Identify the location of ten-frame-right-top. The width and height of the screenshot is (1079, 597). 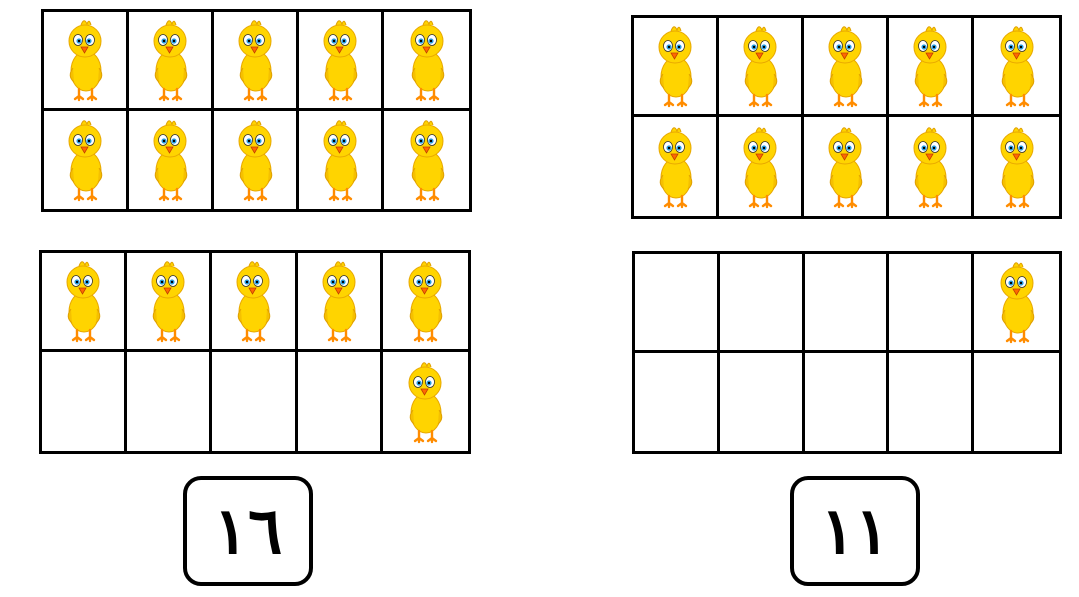
(846, 117).